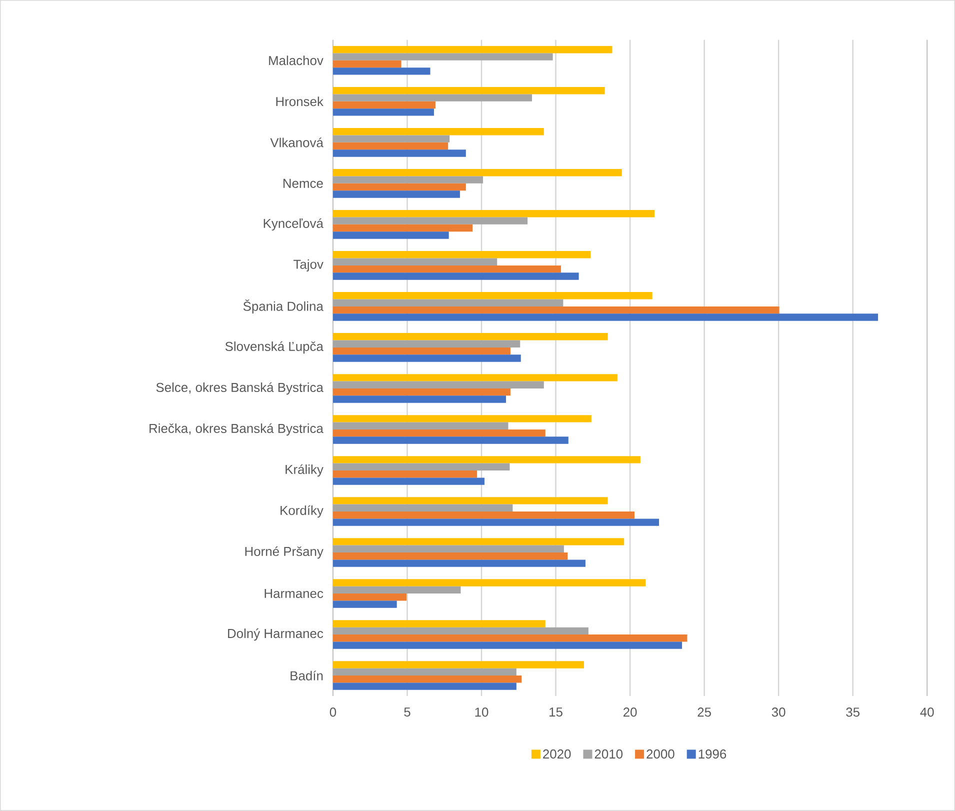 This screenshot has width=955, height=811. I want to click on x-tick-label: 0, so click(333, 712).